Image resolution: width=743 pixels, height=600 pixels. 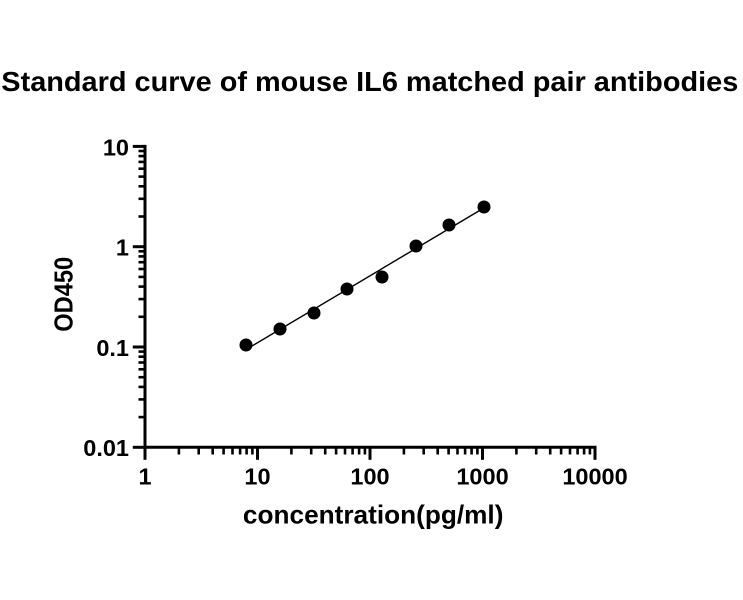 I want to click on svg-text: 0.1, so click(x=112, y=348).